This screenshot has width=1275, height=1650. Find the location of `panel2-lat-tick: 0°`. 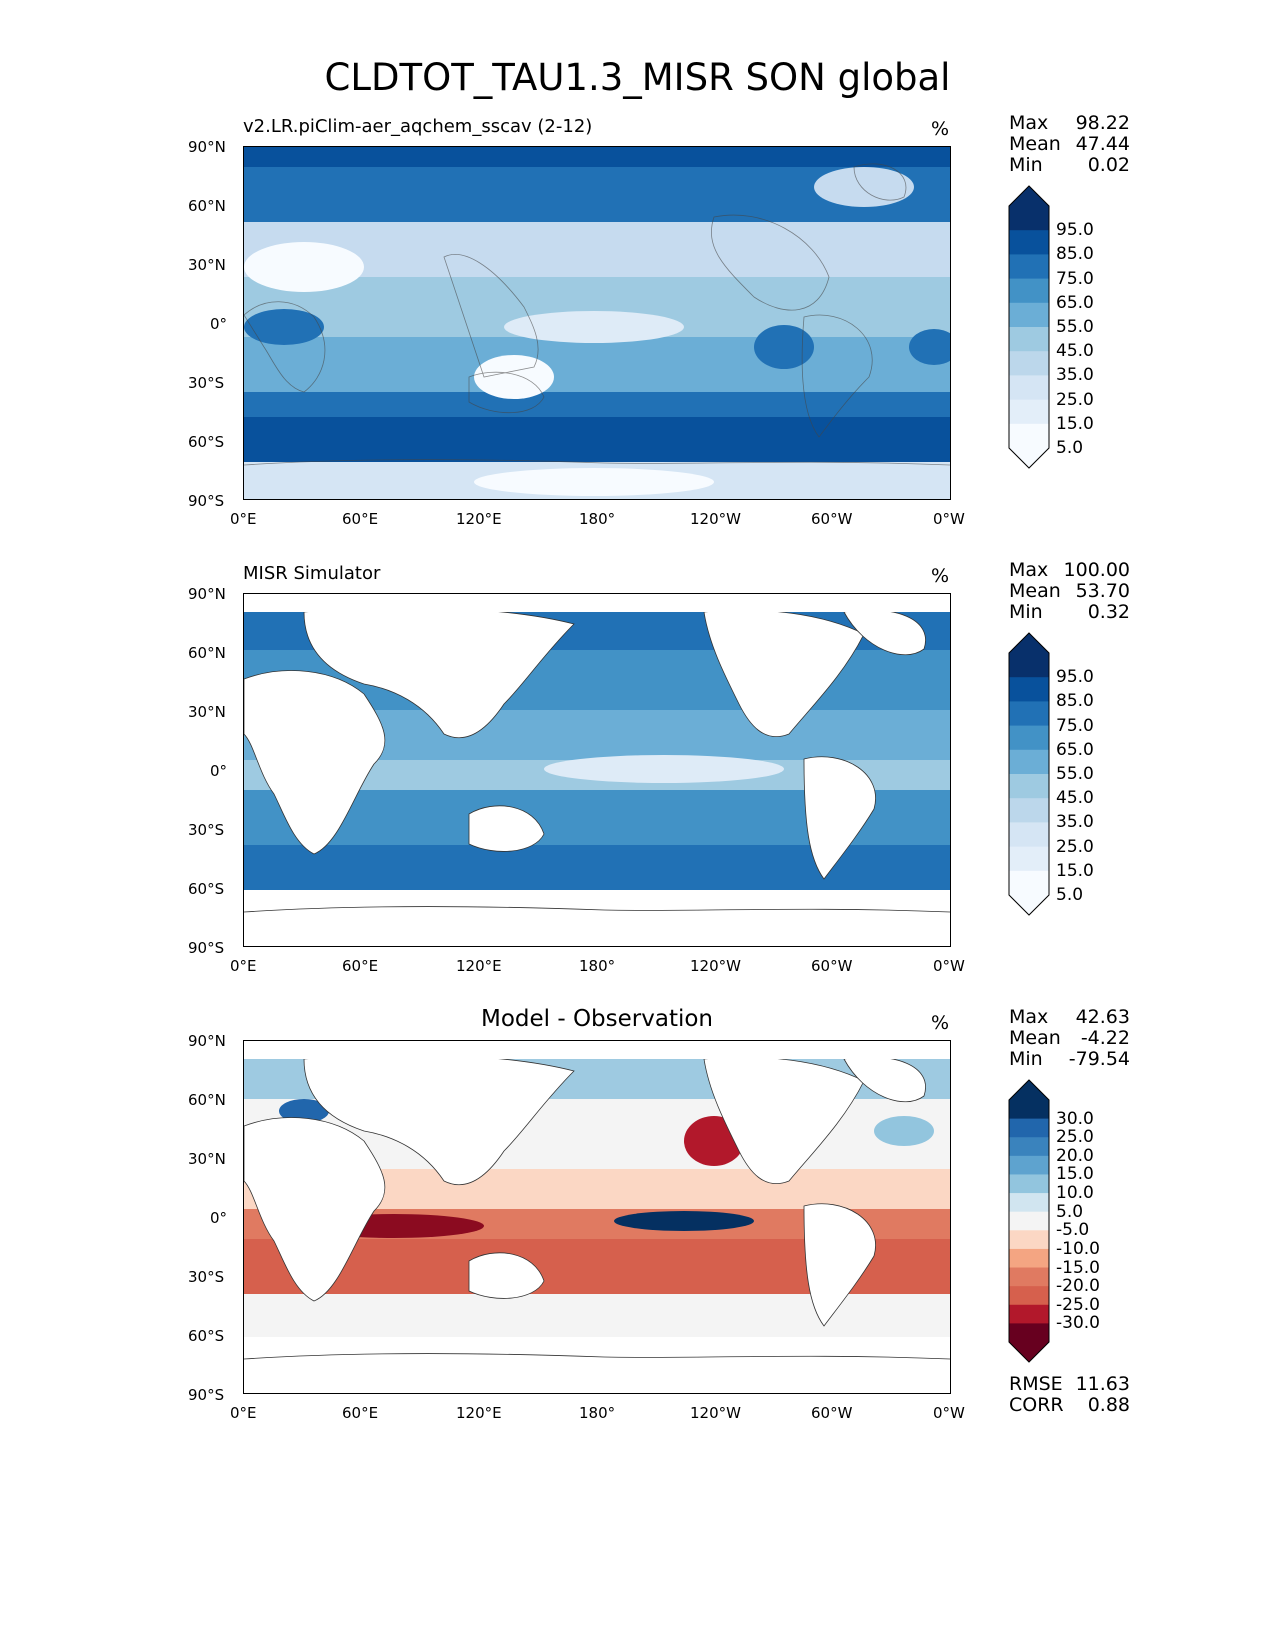

panel2-lat-tick: 0° is located at coordinates (219, 771).